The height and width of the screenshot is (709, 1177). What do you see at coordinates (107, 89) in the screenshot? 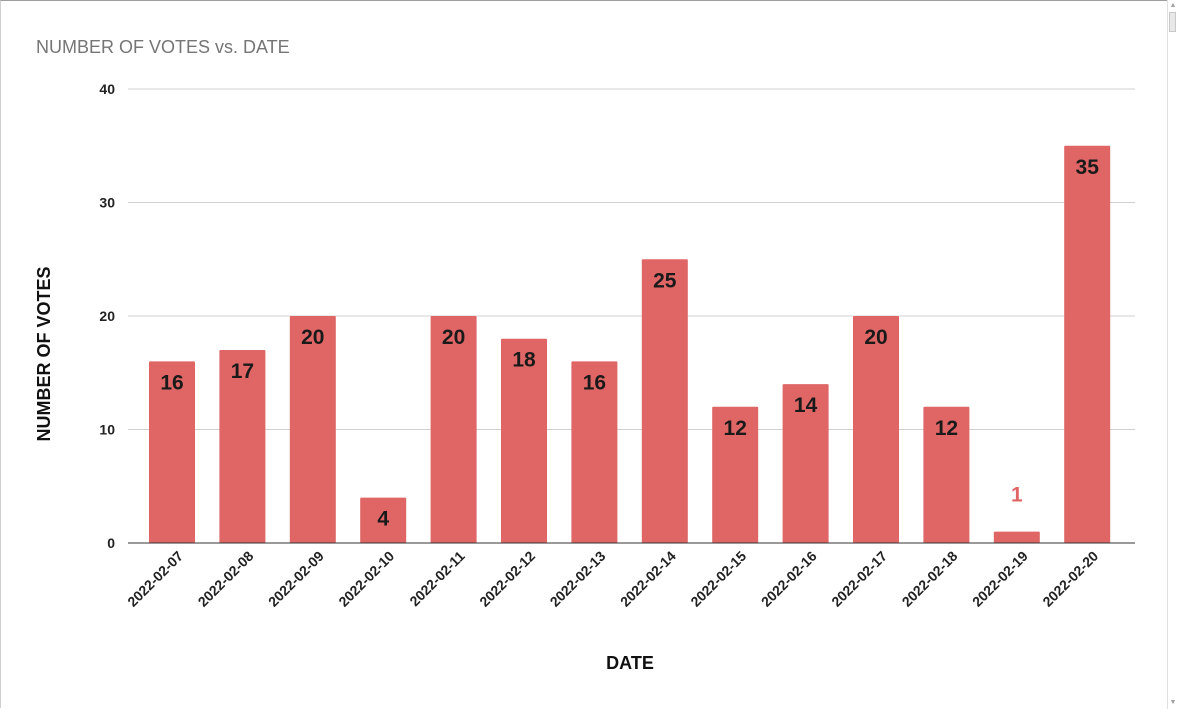
I see `y-tick-label: 40` at bounding box center [107, 89].